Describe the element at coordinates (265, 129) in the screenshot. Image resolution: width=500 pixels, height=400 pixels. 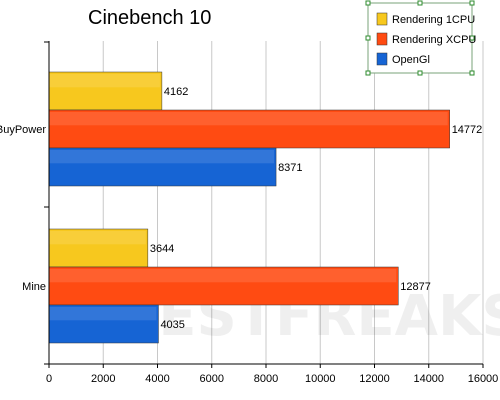
I see `bar-group-item: 14772` at that location.